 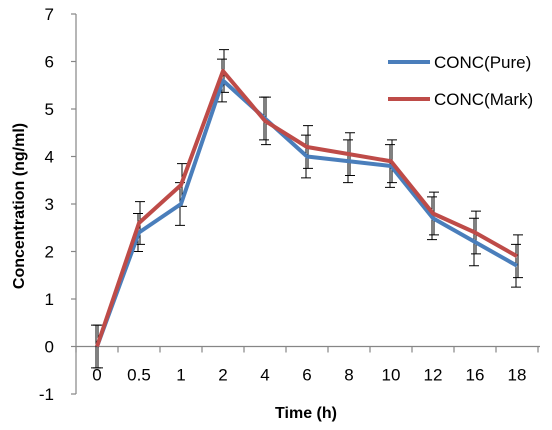 What do you see at coordinates (49, 204) in the screenshot?
I see `y-tick-label: 3` at bounding box center [49, 204].